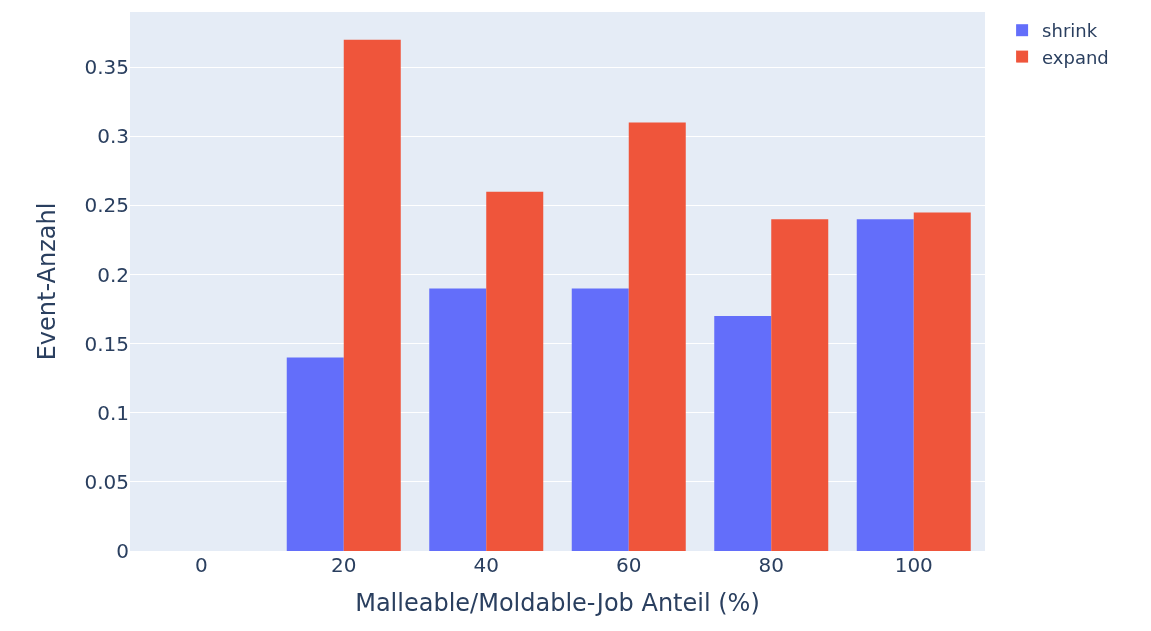 The height and width of the screenshot is (631, 1151). I want to click on y-tick-label: 0.05, so click(106, 481).